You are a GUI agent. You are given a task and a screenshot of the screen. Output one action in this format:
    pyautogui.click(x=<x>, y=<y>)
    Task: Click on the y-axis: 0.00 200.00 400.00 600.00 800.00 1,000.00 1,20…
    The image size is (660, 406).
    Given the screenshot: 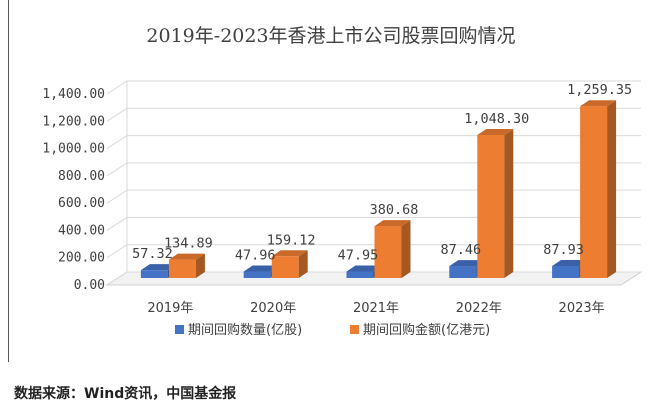 What is the action you would take?
    pyautogui.click(x=73, y=190)
    